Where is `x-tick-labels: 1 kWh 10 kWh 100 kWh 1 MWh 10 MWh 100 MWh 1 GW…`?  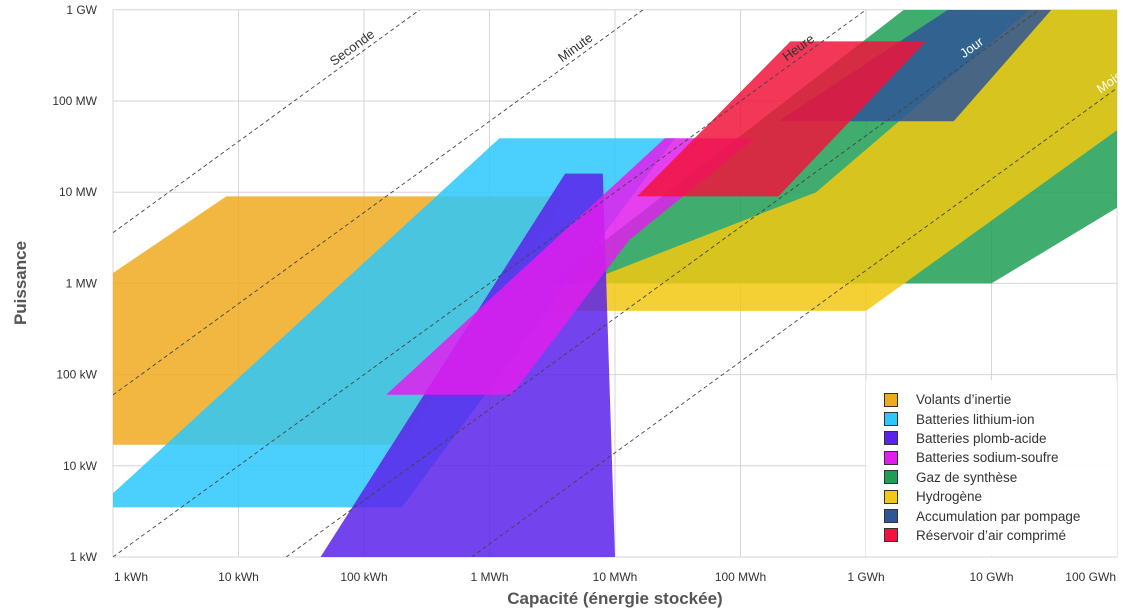 x-tick-labels: 1 kWh 10 kWh 100 kWh 1 MWh 10 MWh 100 MWh 1 GW… is located at coordinates (615, 577).